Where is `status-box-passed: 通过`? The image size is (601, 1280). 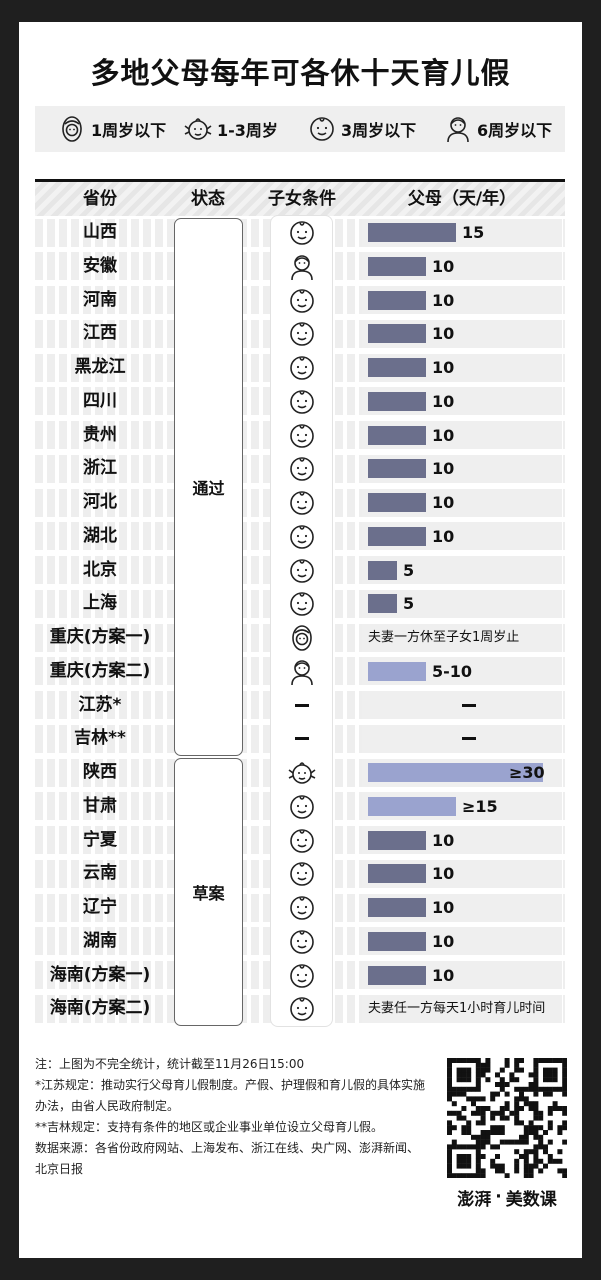 status-box-passed: 通过 is located at coordinates (208, 487).